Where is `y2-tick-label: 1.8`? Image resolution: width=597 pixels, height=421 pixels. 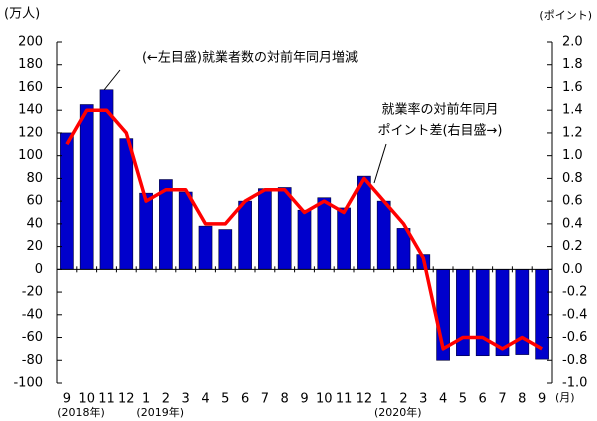
y2-tick-label: 1.8 is located at coordinates (572, 64).